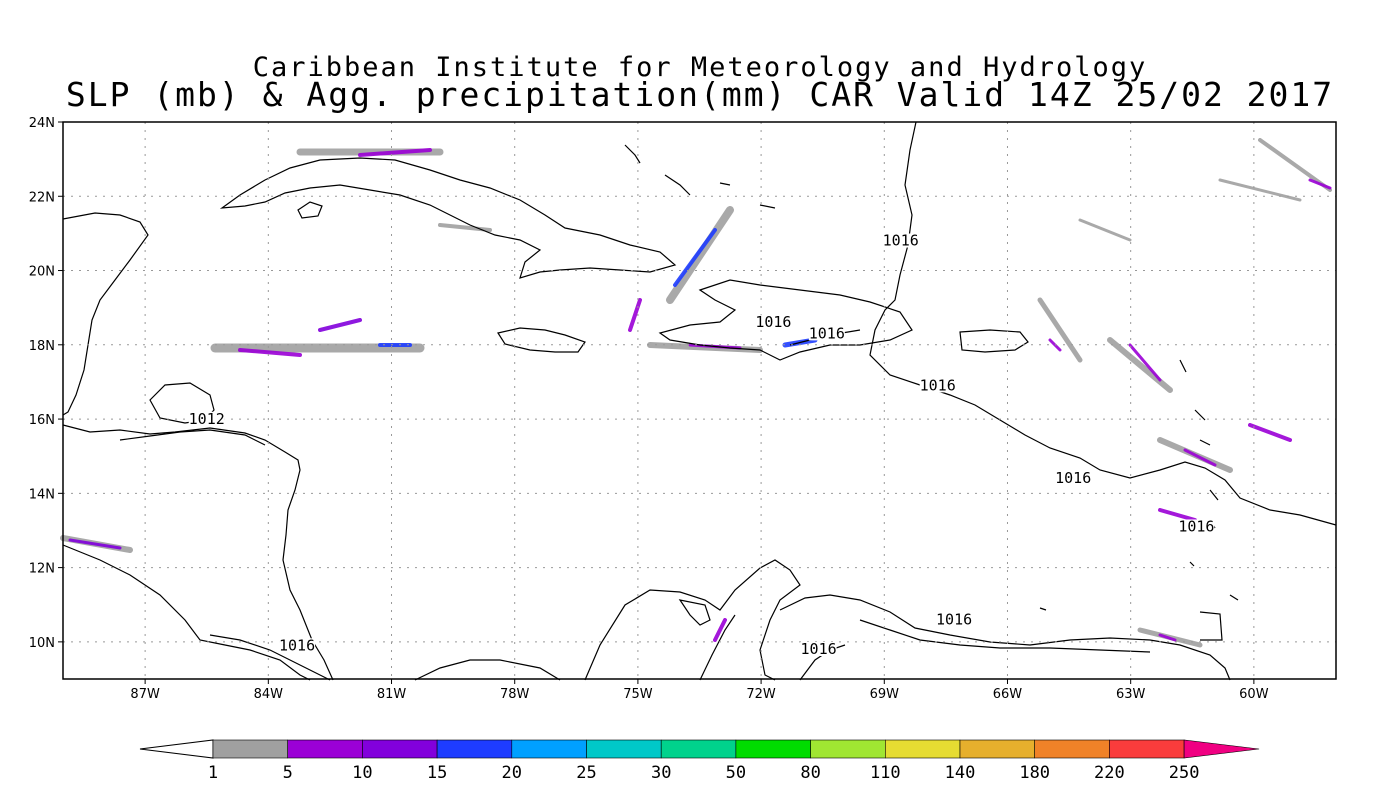 This screenshot has height=800, width=1400. What do you see at coordinates (1034, 773) in the screenshot?
I see `colorbar-label: 180` at bounding box center [1034, 773].